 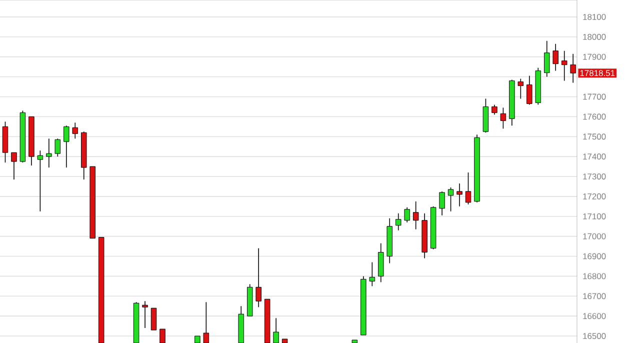 I want to click on y-tick-label: 18100, so click(x=594, y=17).